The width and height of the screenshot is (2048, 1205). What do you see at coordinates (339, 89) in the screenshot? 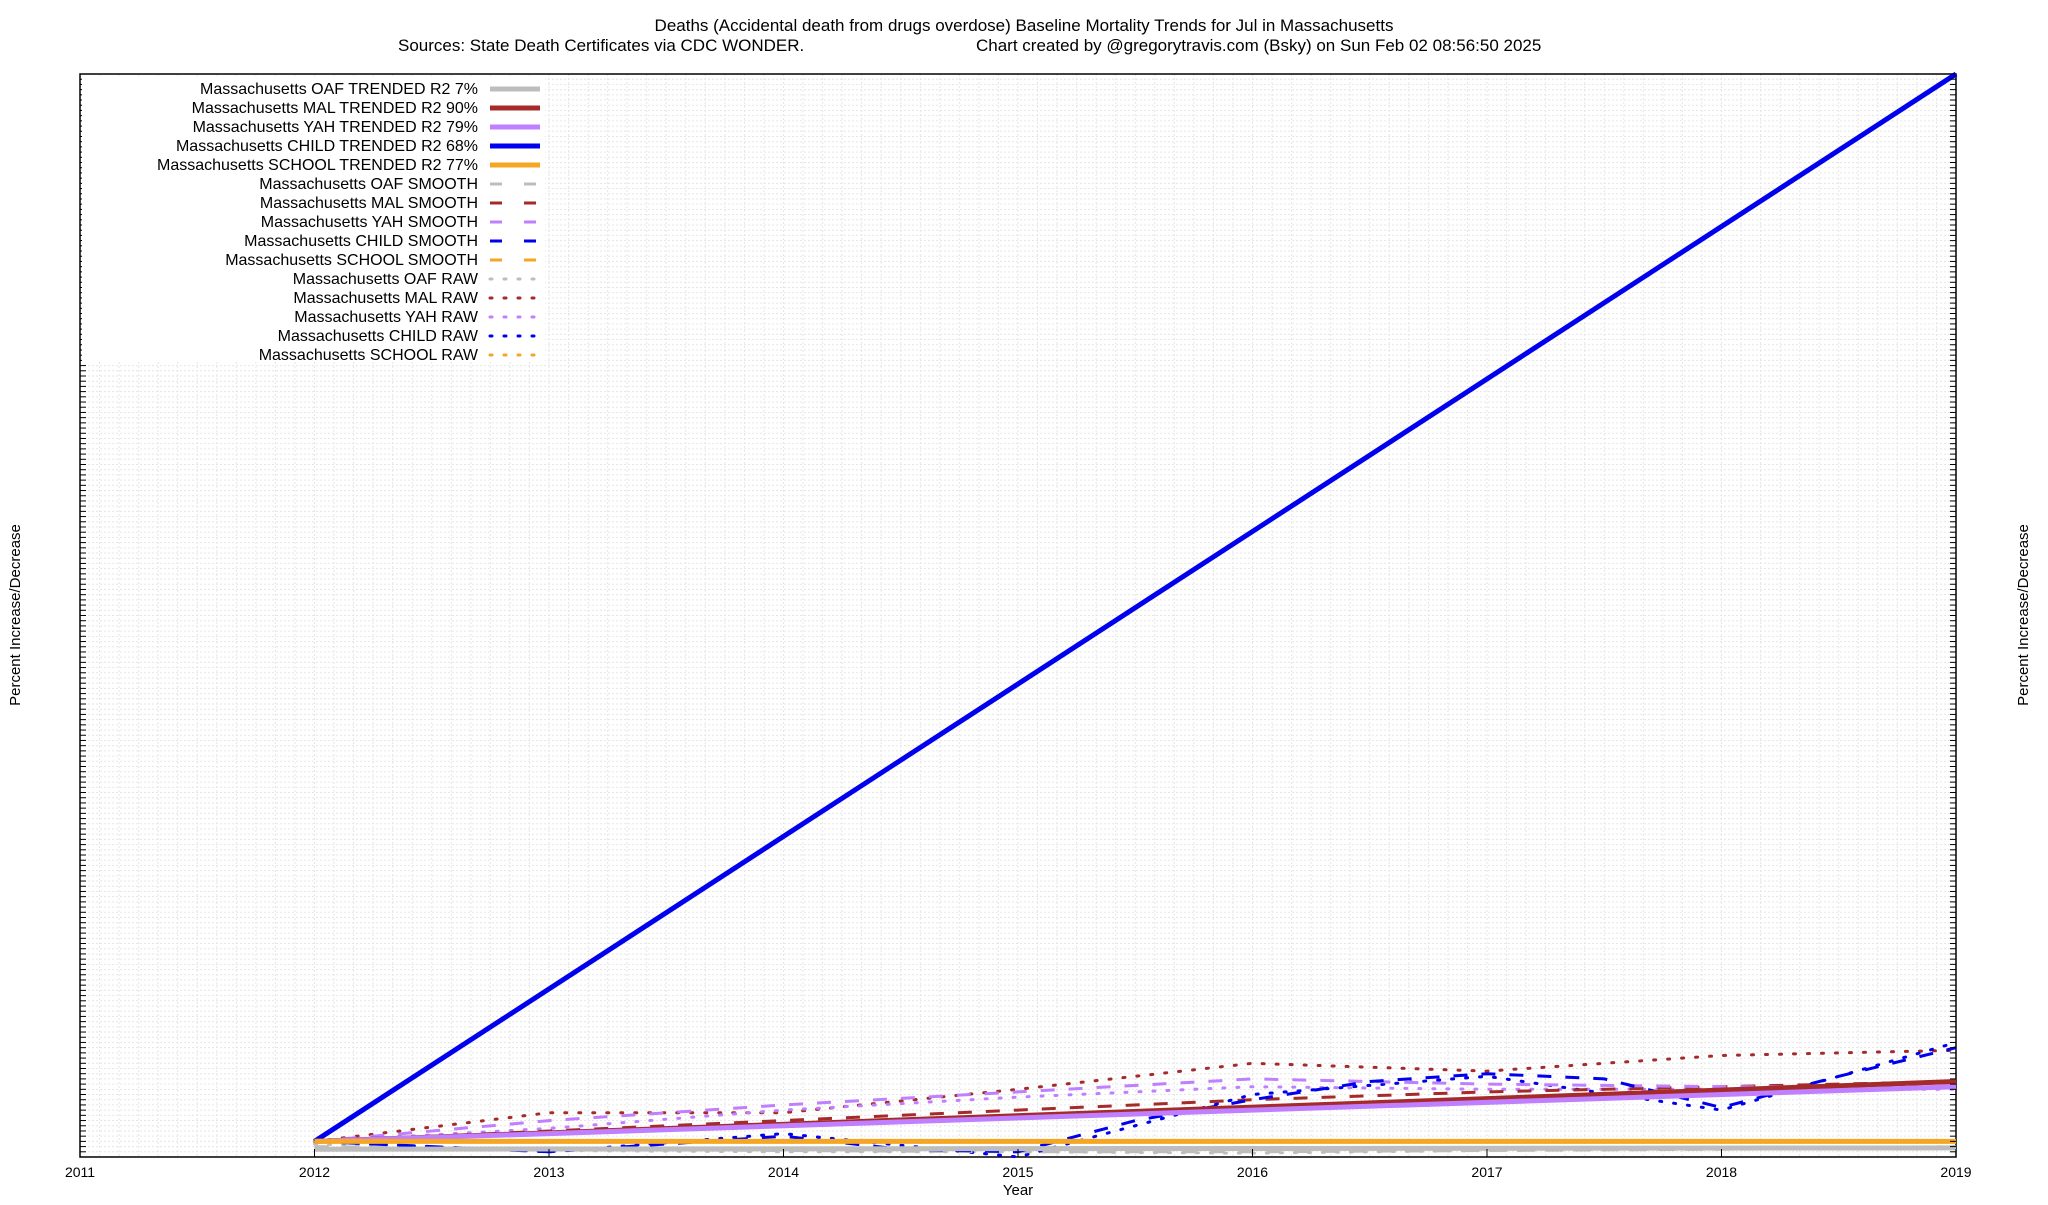
I see `legend-label: Massachusetts OAF TRENDED R2 7%` at bounding box center [339, 89].